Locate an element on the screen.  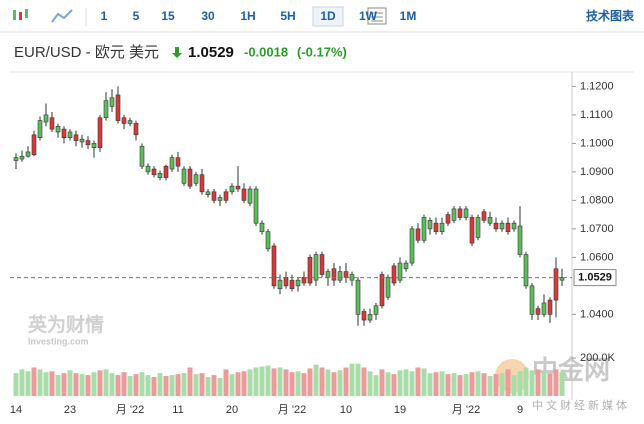
price-change-pct: (-0.17%) is located at coordinates (322, 51).